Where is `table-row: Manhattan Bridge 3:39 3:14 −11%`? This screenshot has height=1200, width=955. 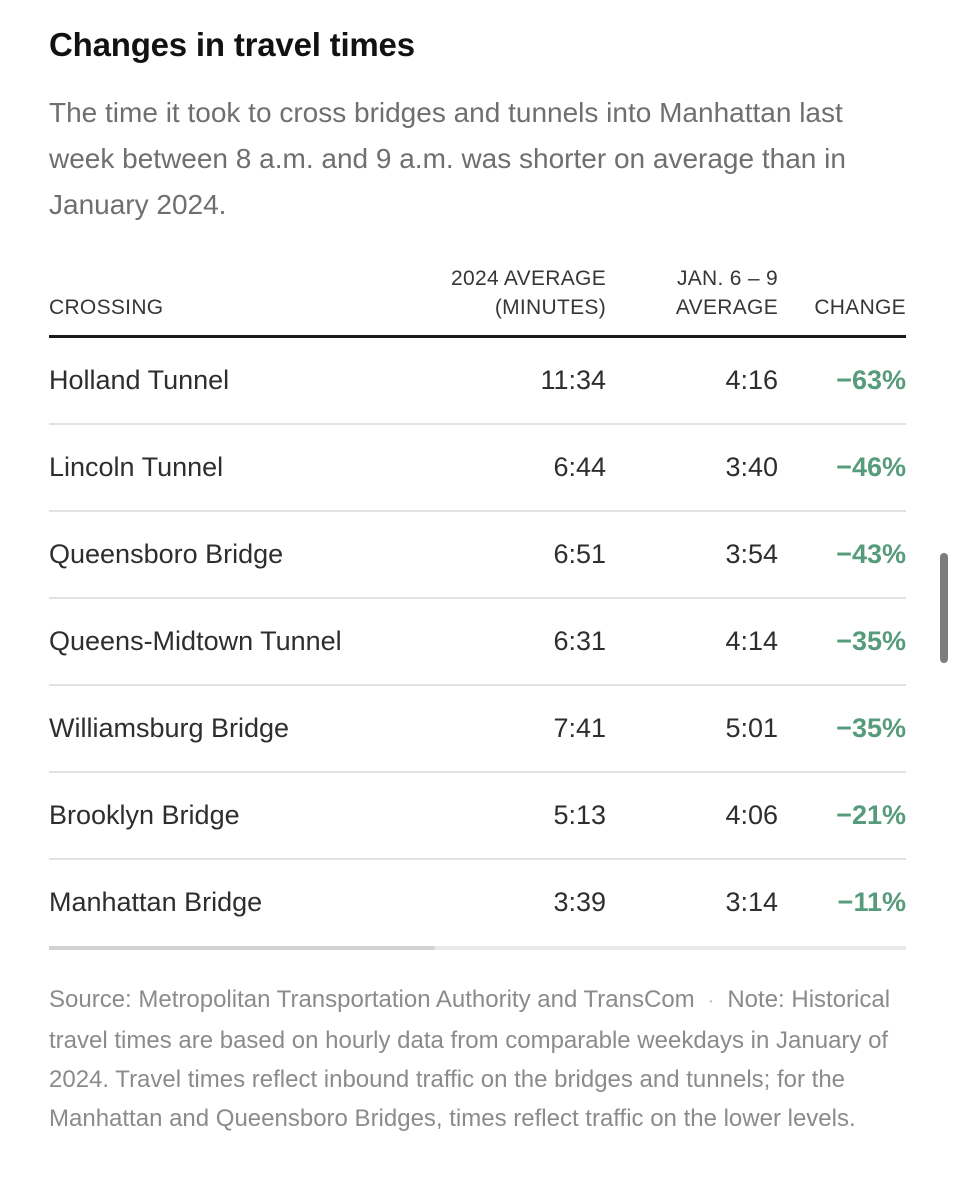
table-row: Manhattan Bridge 3:39 3:14 −11% is located at coordinates (477, 902).